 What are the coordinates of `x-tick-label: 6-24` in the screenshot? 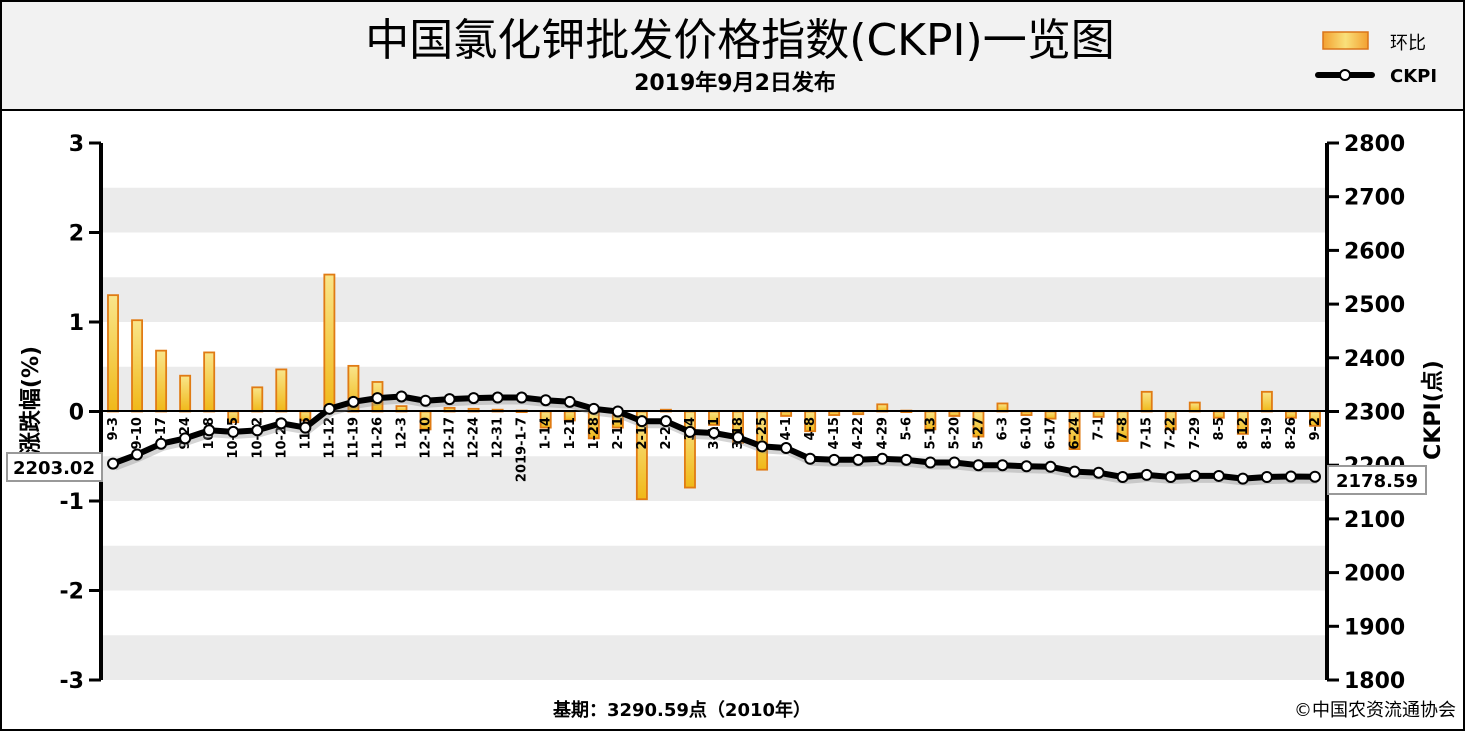 It's located at (1075, 433).